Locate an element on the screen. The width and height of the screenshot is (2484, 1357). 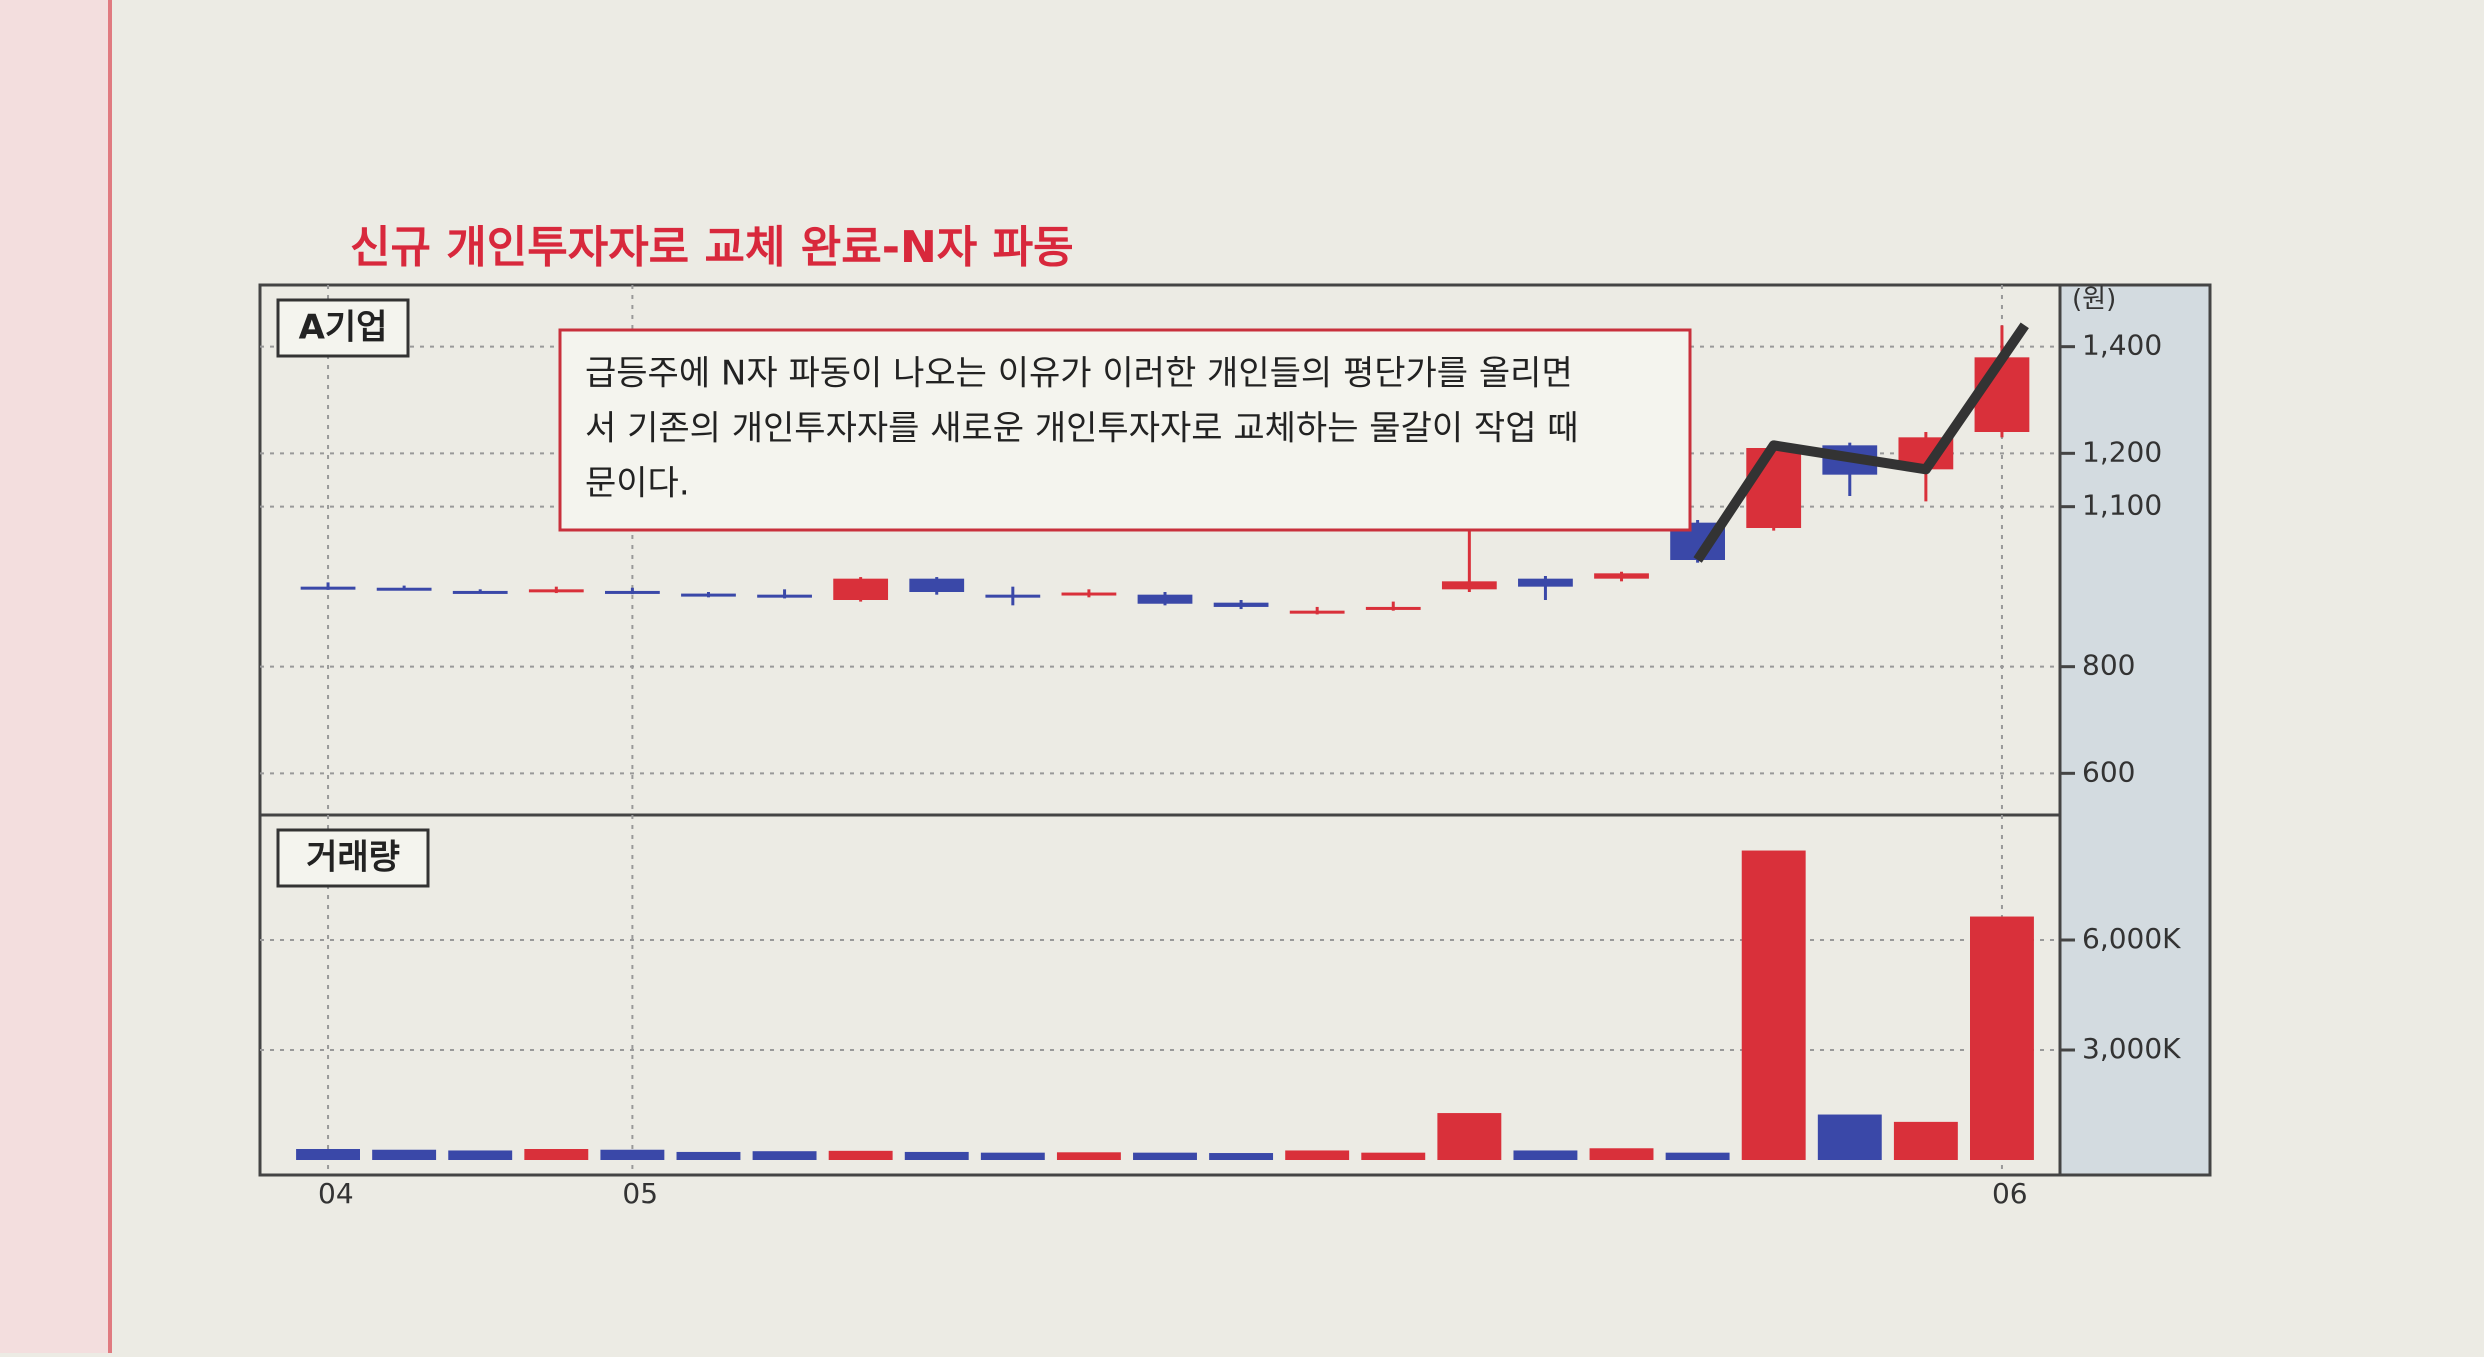
y-tick-label: 600 is located at coordinates (2108, 771).